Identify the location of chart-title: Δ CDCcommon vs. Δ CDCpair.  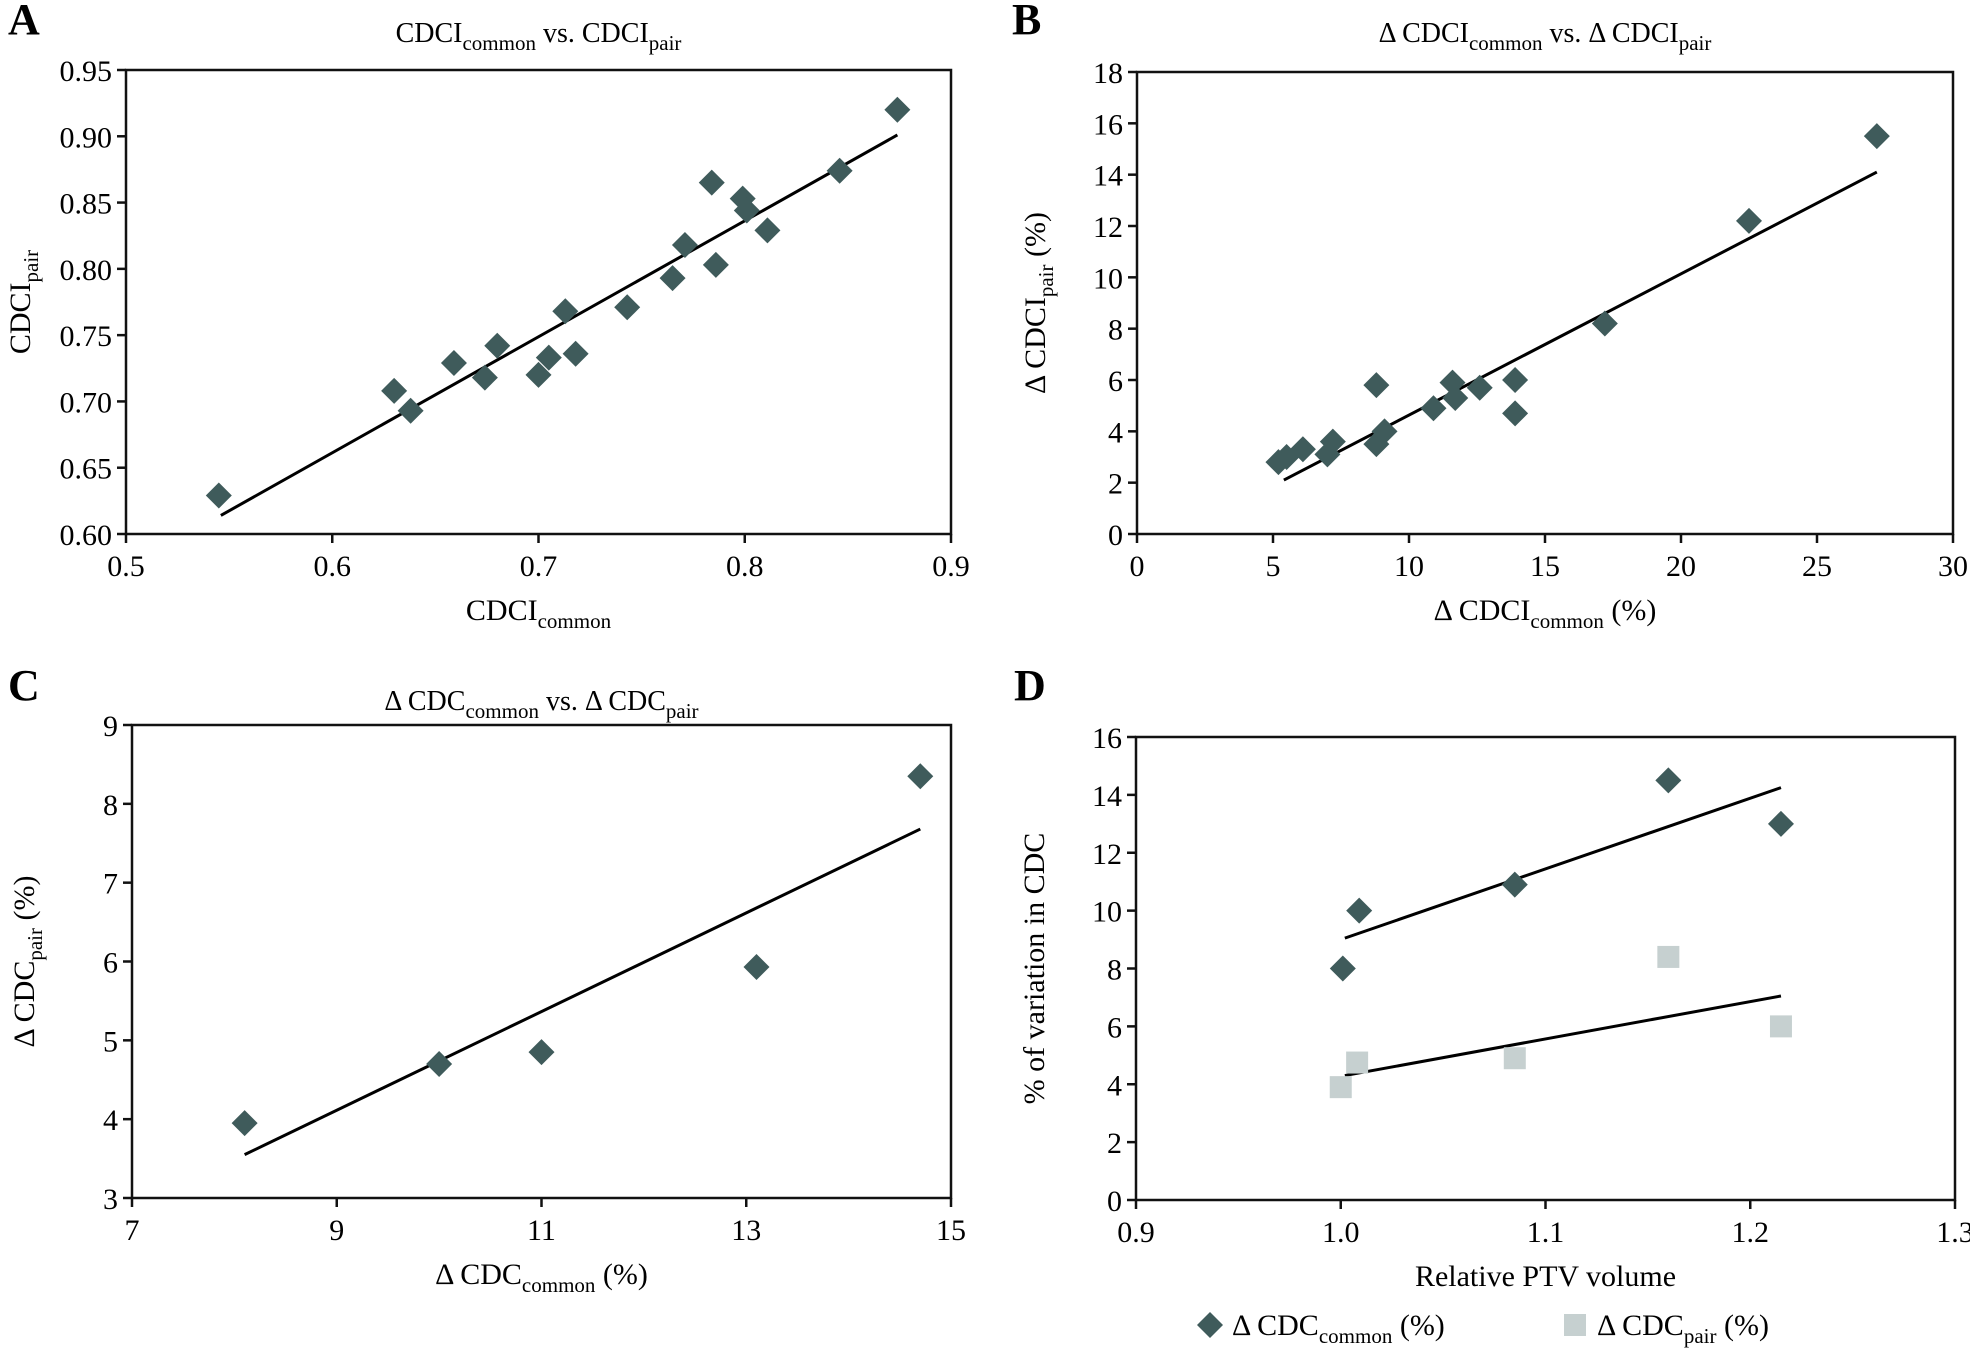
(541, 704).